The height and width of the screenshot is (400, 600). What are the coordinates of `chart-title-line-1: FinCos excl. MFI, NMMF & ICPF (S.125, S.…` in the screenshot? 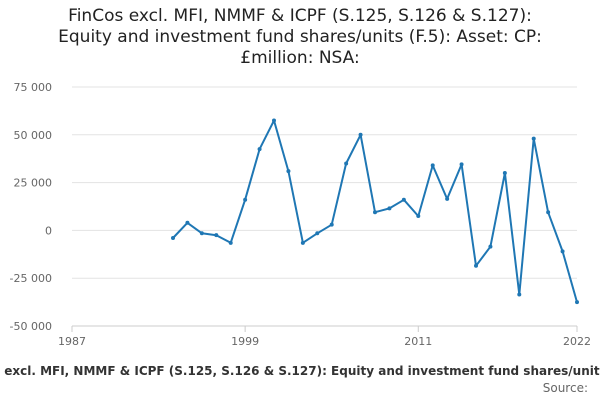 It's located at (300, 16).